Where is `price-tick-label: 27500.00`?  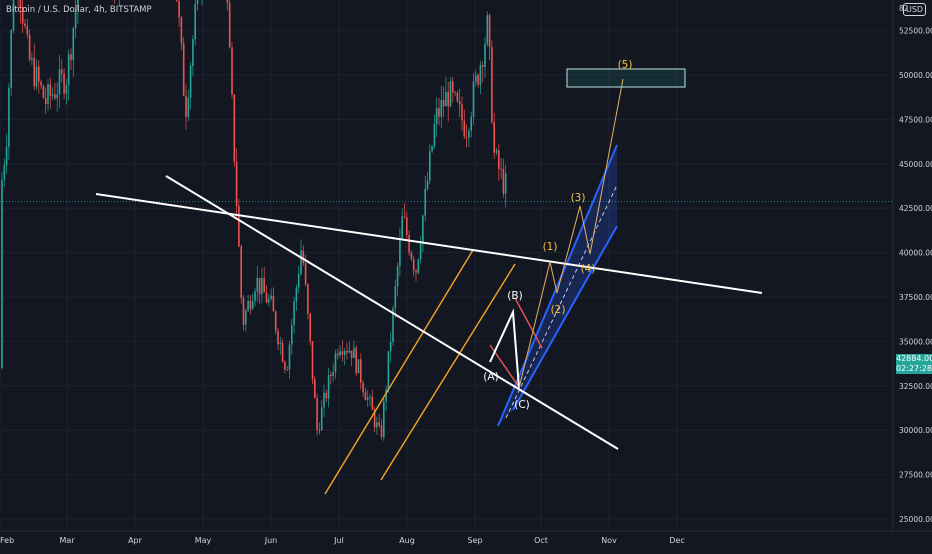 price-tick-label: 27500.00 is located at coordinates (915, 475).